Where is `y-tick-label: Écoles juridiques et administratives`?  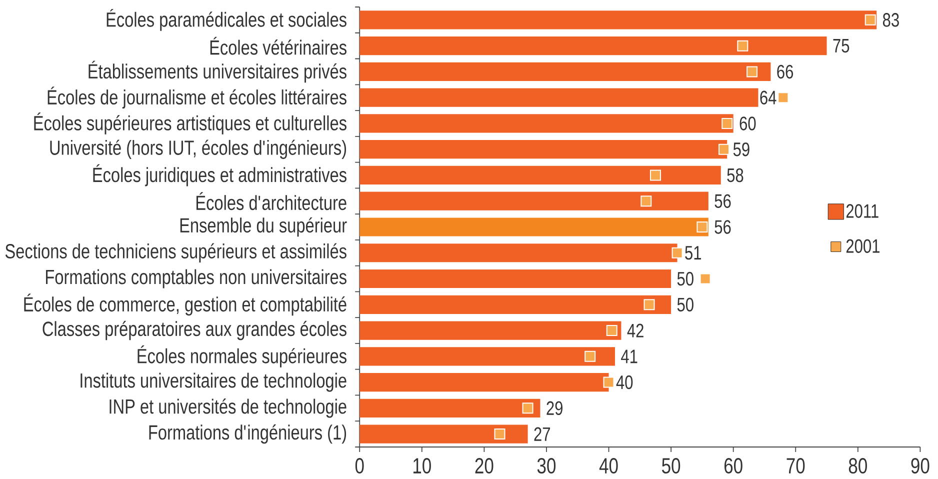
y-tick-label: Écoles juridiques et administratives is located at coordinates (219, 175).